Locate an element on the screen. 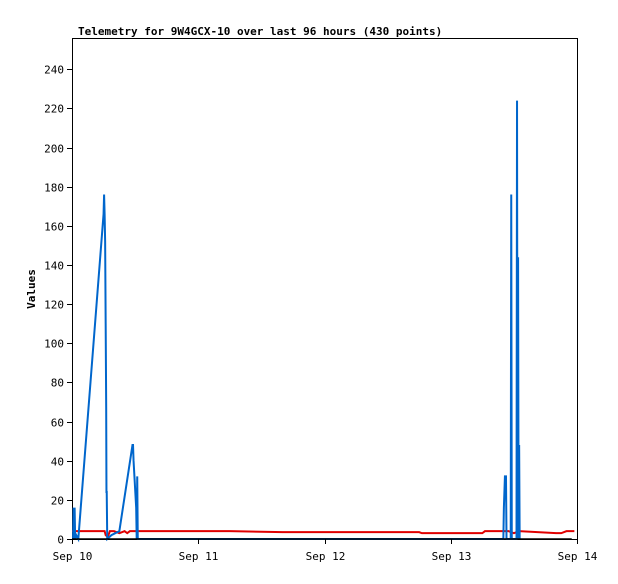  y-tick-label: 20 is located at coordinates (57, 501).